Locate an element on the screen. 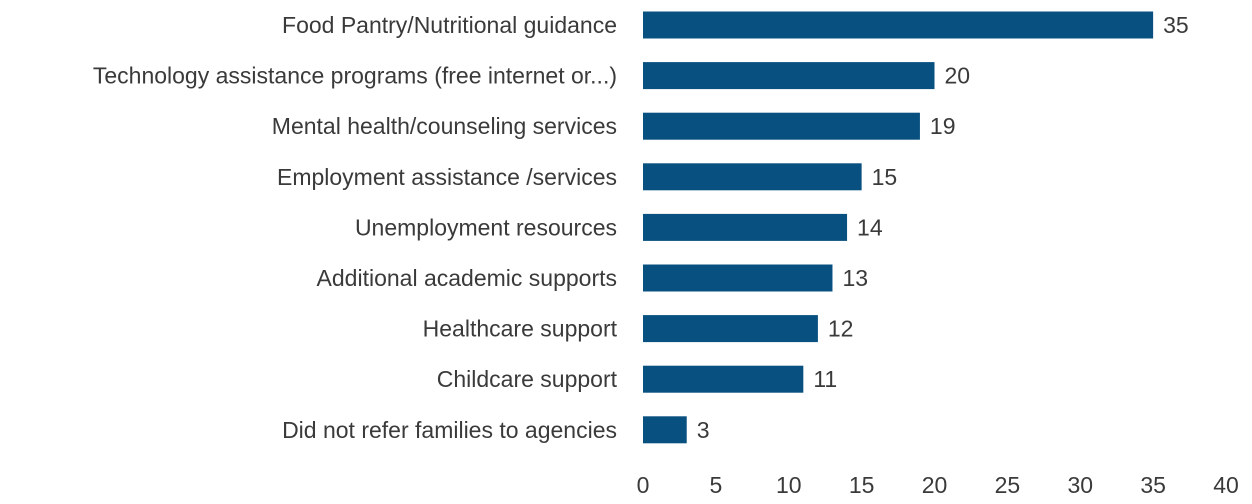  category-label: Mental health/counseling services is located at coordinates (444, 126).